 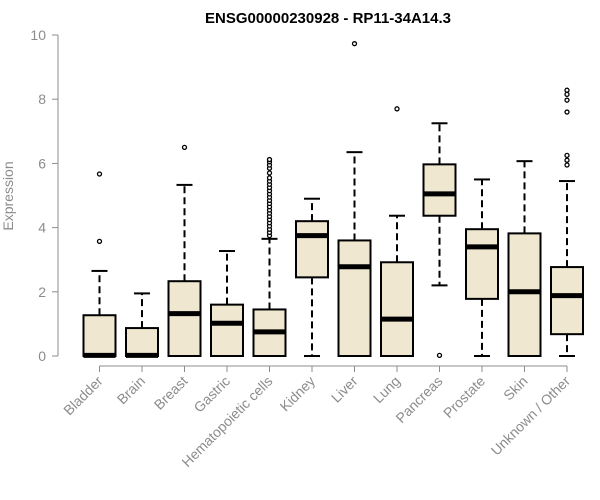 I want to click on y-tick-label: 4, so click(x=42, y=228).